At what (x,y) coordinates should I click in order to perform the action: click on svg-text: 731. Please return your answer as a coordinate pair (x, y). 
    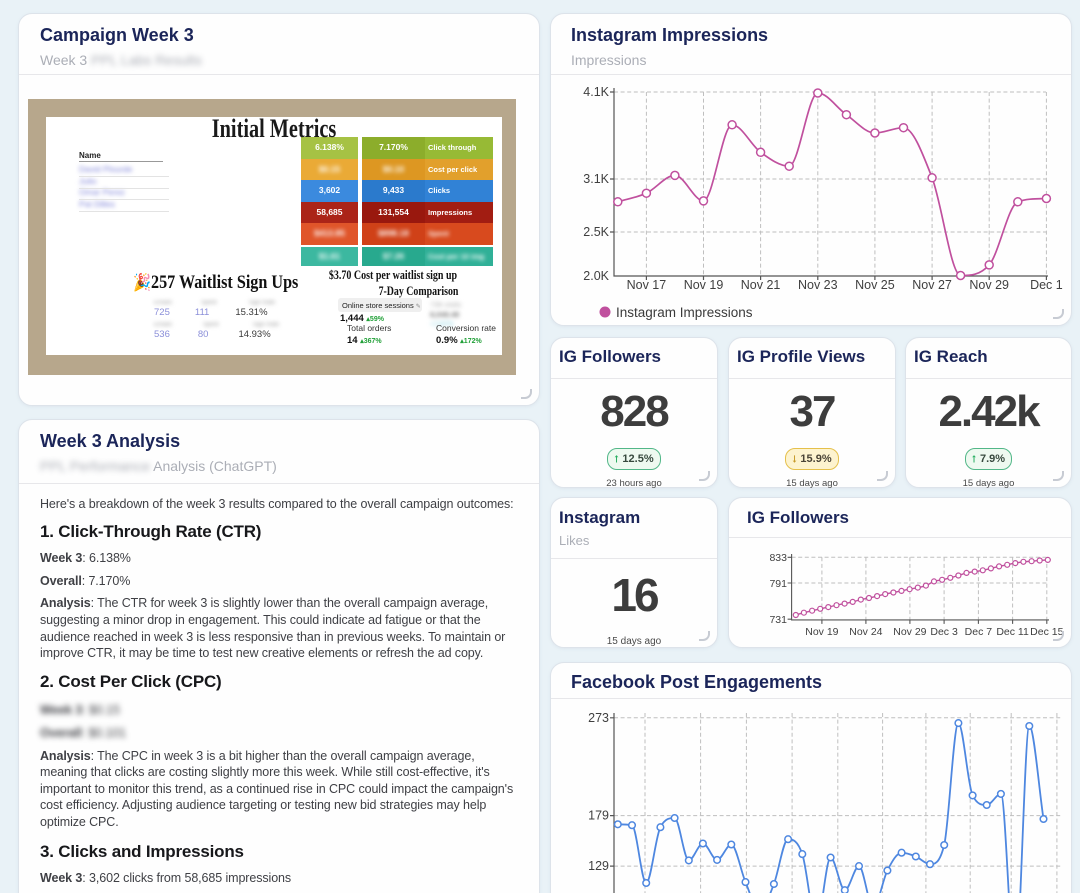
    Looking at the image, I should click on (778, 620).